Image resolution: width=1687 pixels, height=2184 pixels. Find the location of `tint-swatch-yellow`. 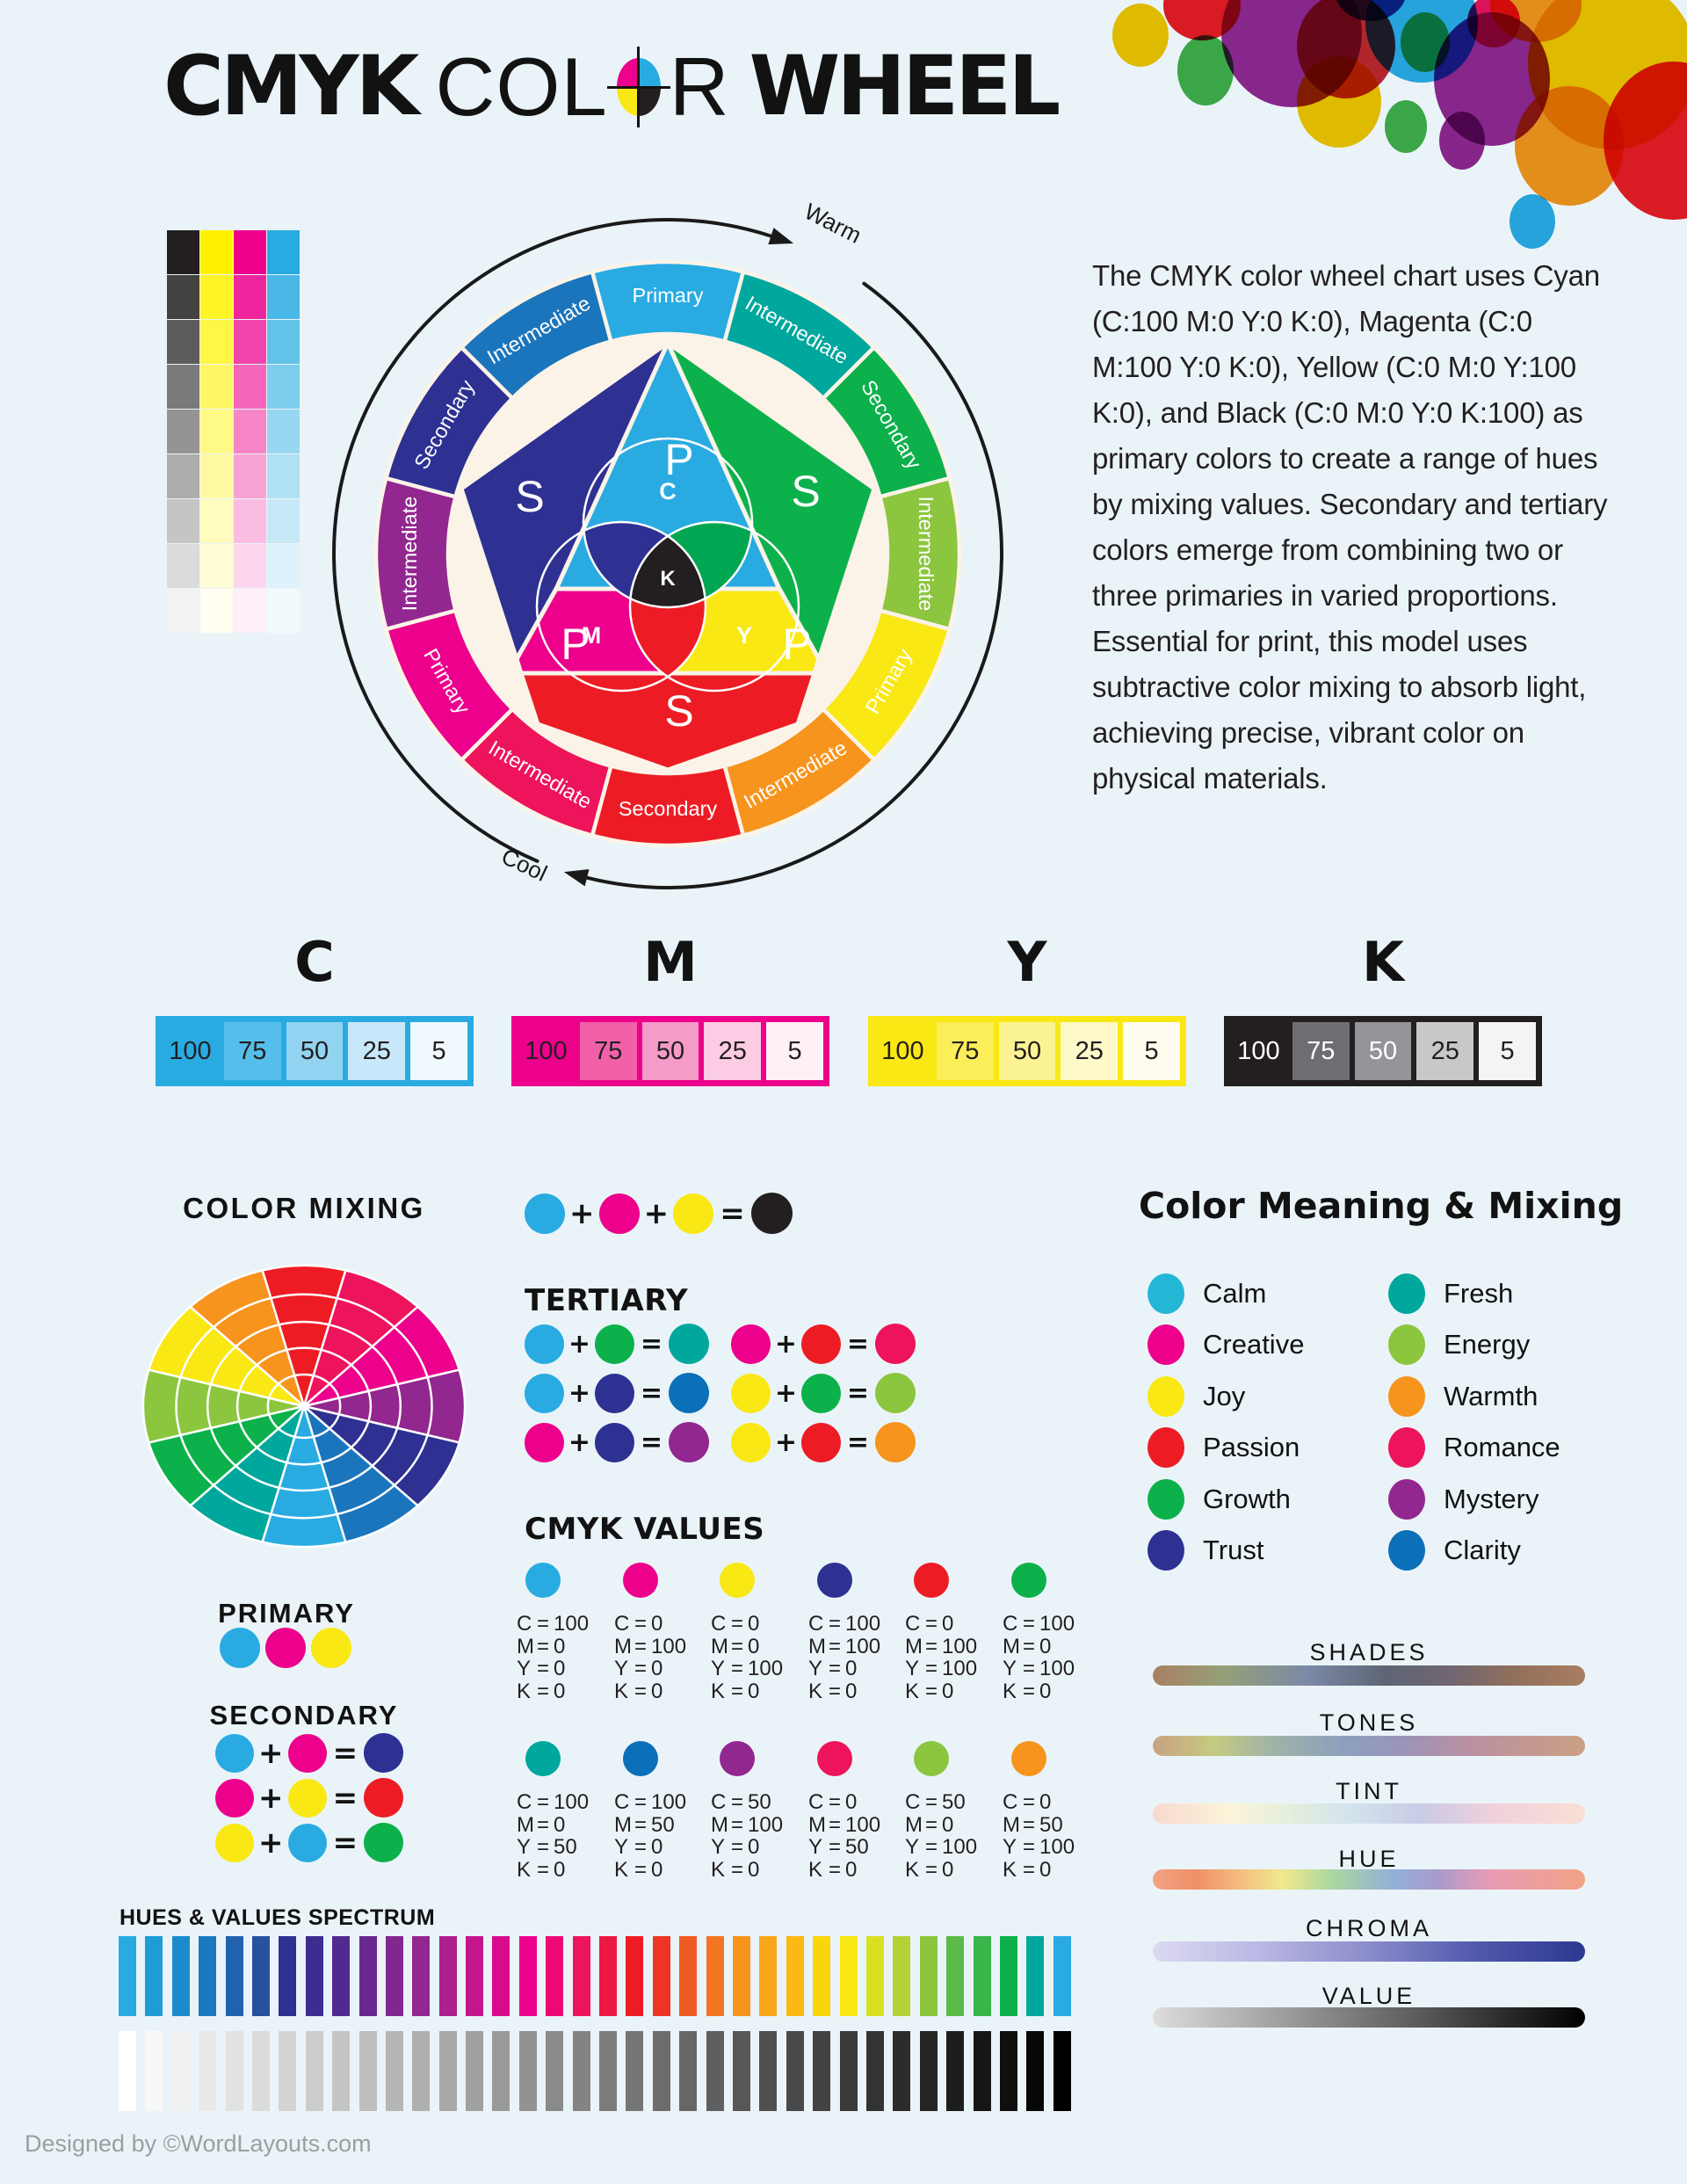

tint-swatch-yellow is located at coordinates (216, 611).